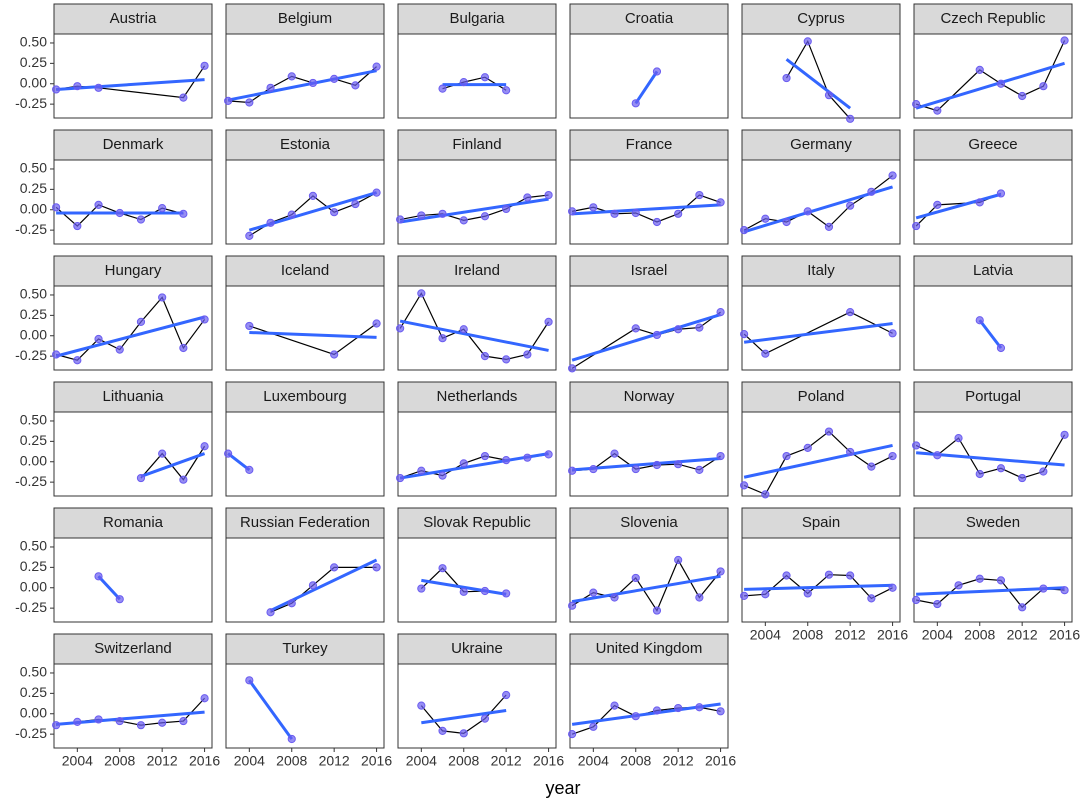 The width and height of the screenshot is (1084, 802). What do you see at coordinates (649, 648) in the screenshot?
I see `strip-title: United Kingdom` at bounding box center [649, 648].